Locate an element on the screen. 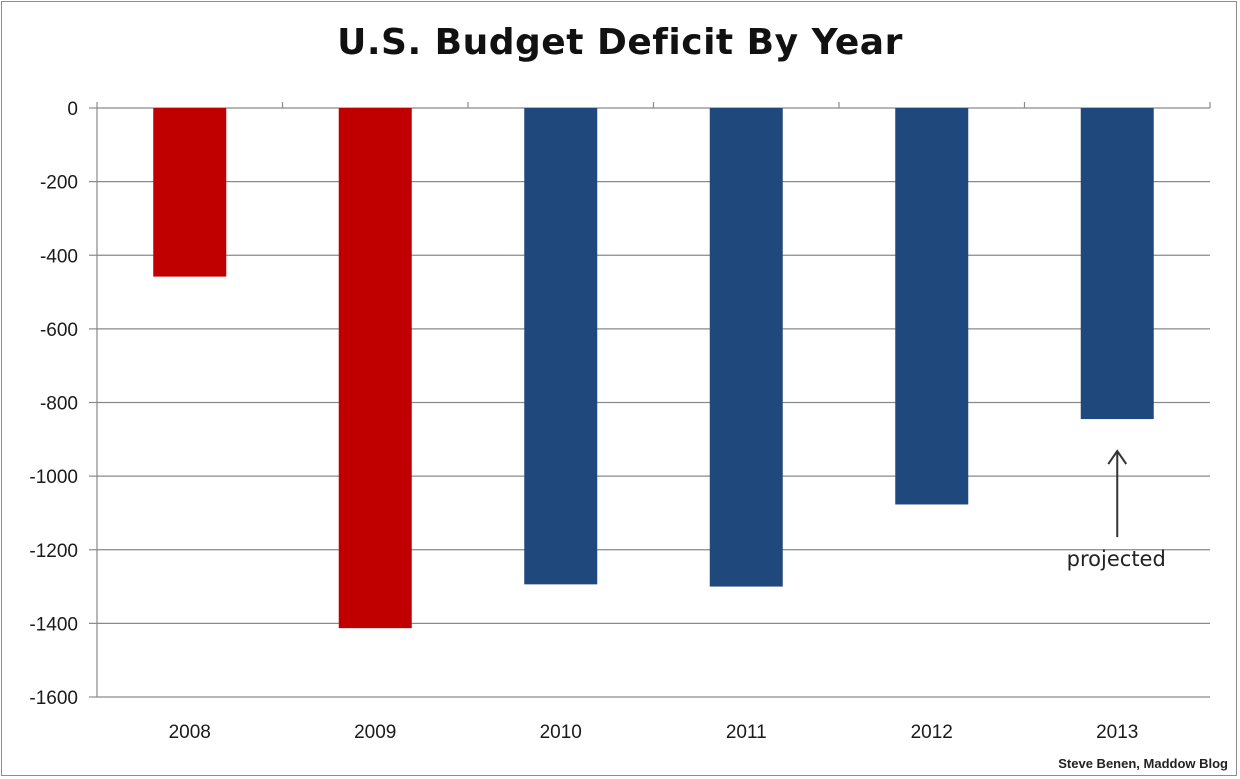  y-tick-label: 0 is located at coordinates (72, 109).